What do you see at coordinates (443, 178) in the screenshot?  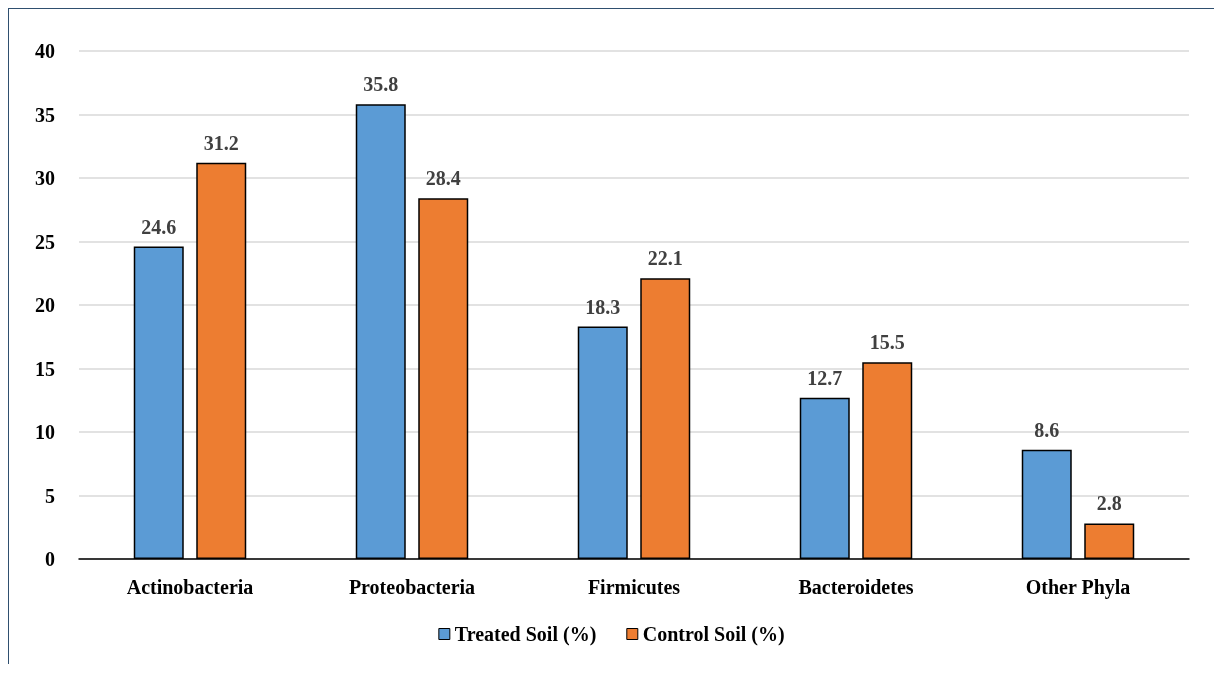 I see `data-label: 28.4` at bounding box center [443, 178].